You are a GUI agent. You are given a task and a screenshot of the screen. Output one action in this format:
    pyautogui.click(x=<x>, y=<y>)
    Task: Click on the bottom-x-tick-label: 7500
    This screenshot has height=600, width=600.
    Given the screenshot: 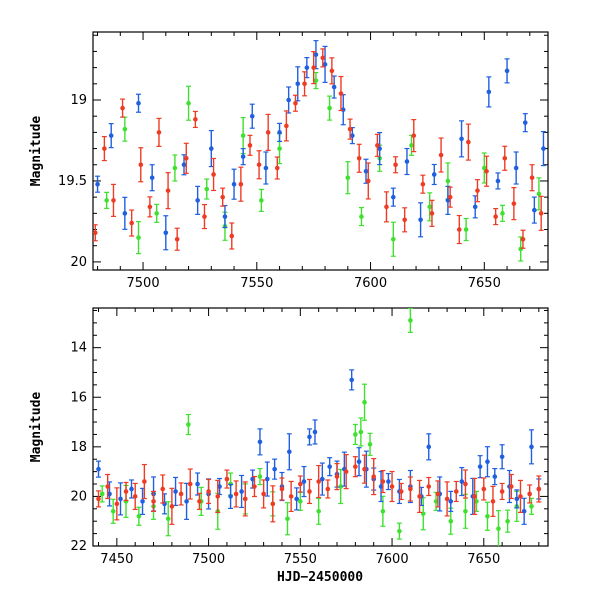 What is the action you would take?
    pyautogui.click(x=208, y=559)
    